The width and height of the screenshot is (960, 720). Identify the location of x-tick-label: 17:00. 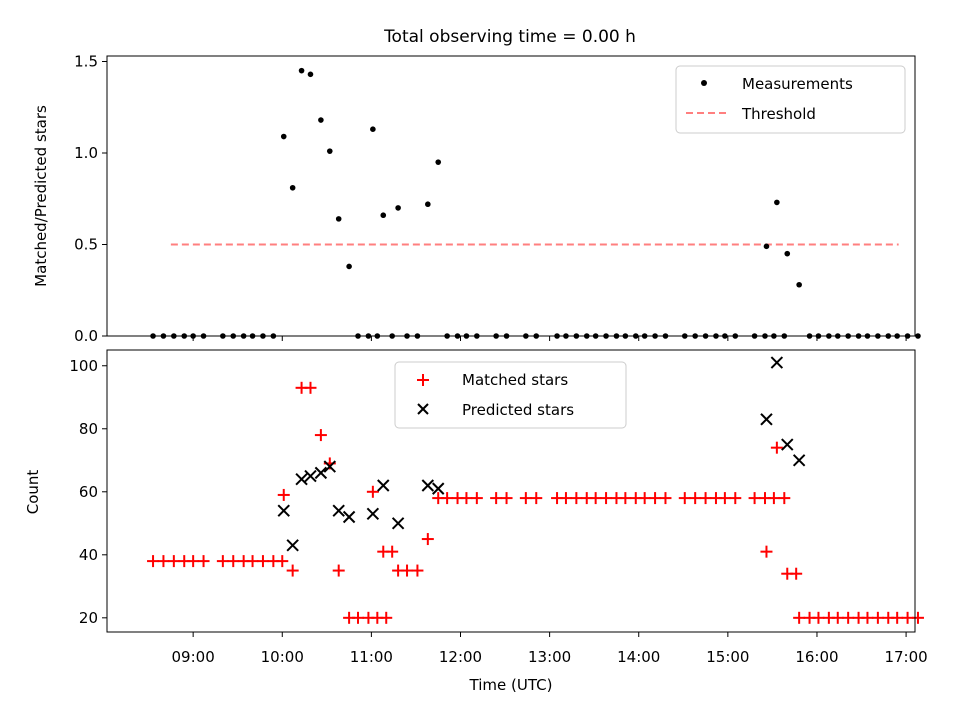
(905, 657).